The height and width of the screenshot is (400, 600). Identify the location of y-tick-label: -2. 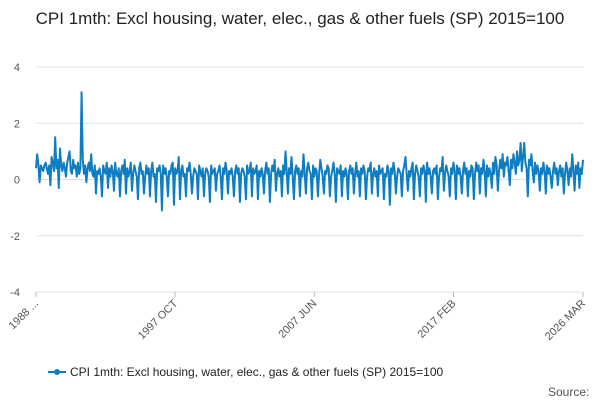
(15, 237).